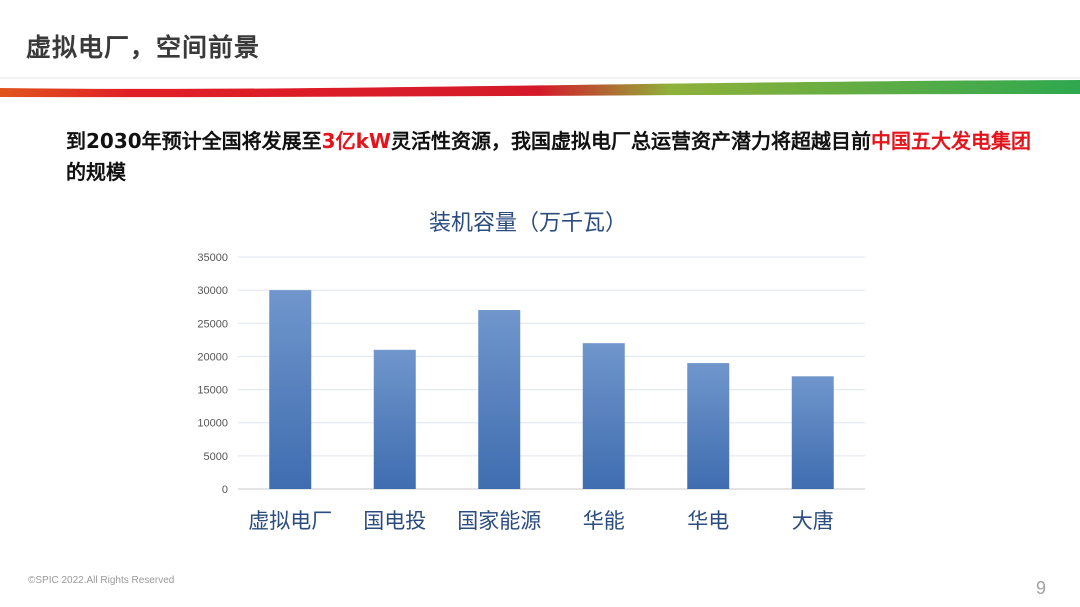 The height and width of the screenshot is (607, 1080). I want to click on x-tick-label: 大唐, so click(813, 521).